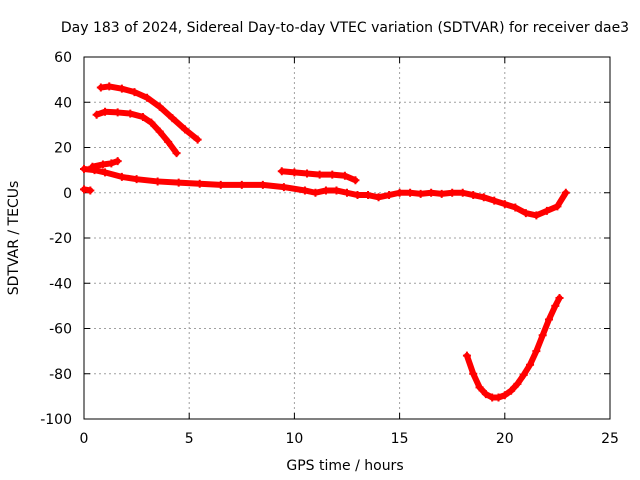  Describe the element at coordinates (505, 439) in the screenshot. I see `x-tick-label: 20` at that location.